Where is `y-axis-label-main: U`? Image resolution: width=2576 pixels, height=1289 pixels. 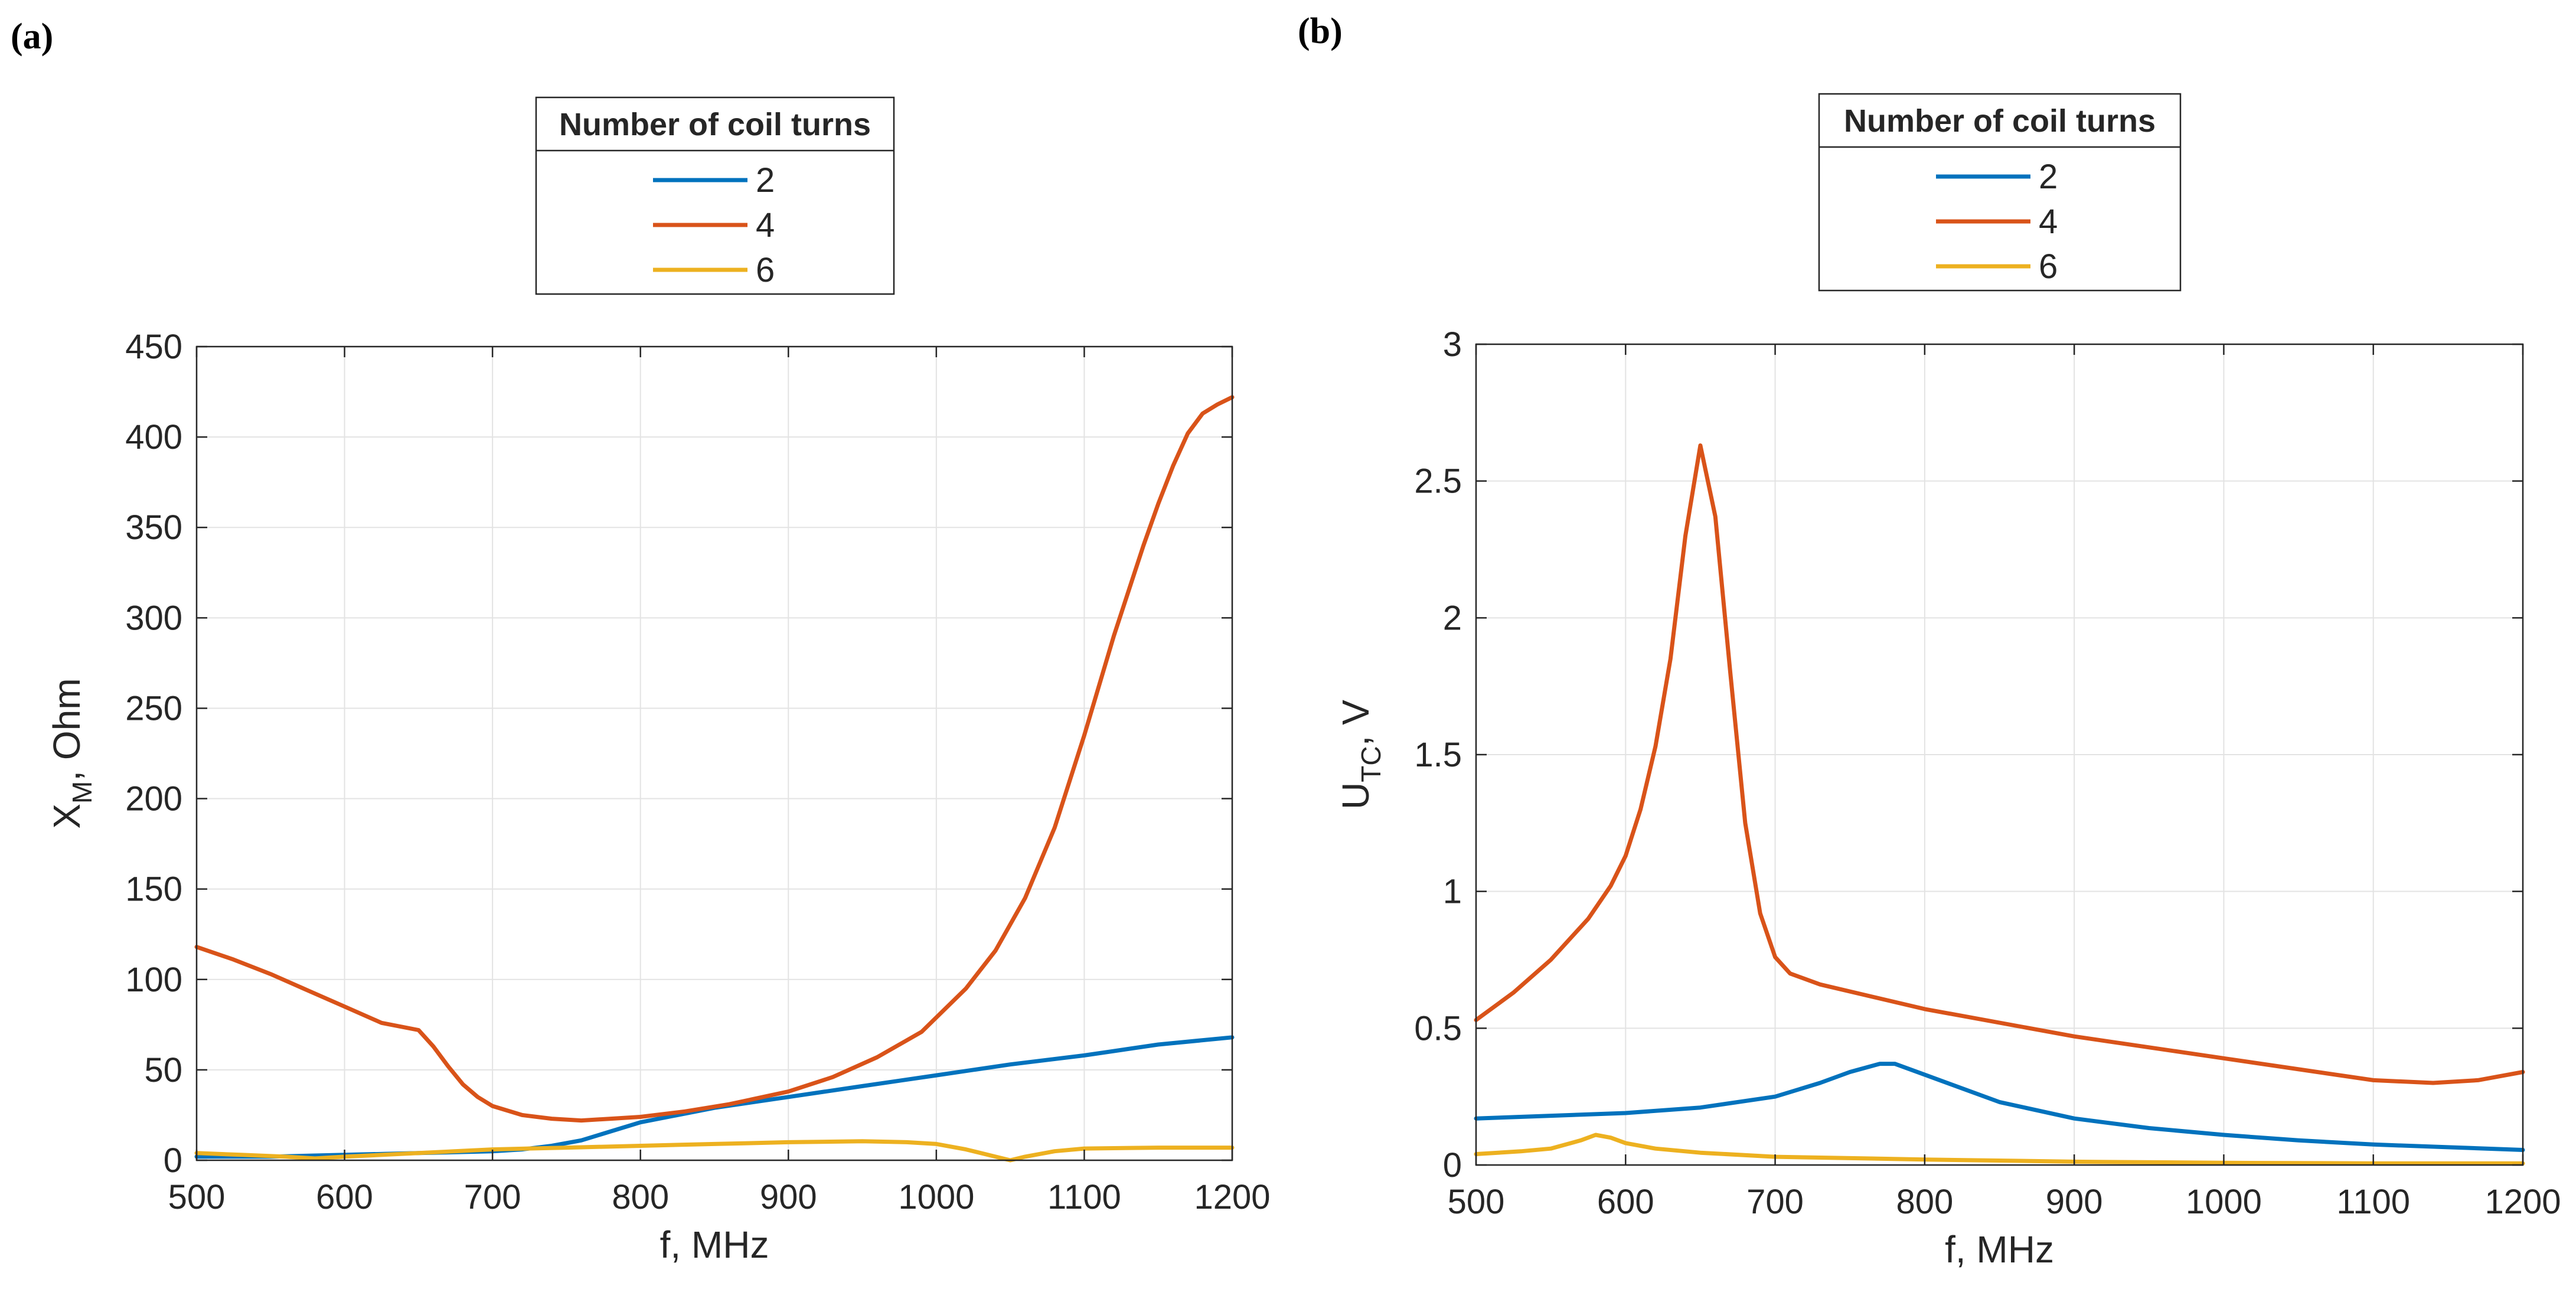
y-axis-label-main: U is located at coordinates (1355, 796).